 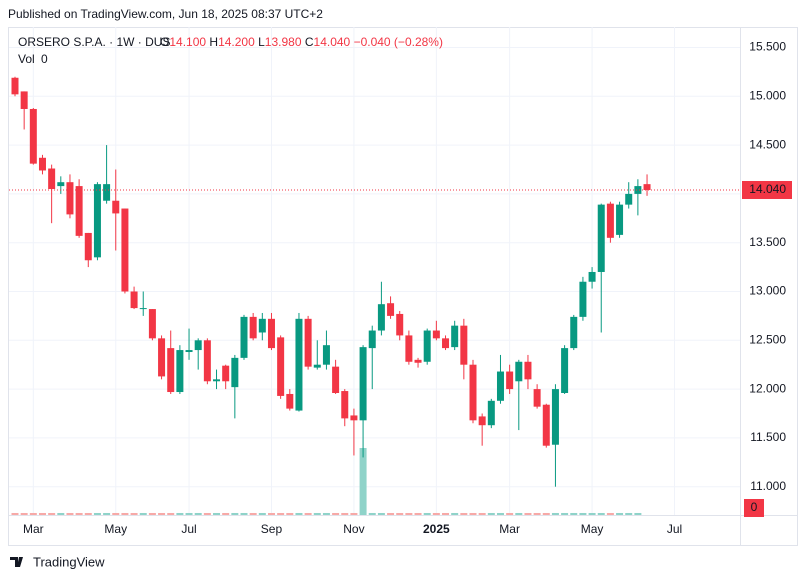 What do you see at coordinates (767, 189) in the screenshot?
I see `price-label: 14.040` at bounding box center [767, 189].